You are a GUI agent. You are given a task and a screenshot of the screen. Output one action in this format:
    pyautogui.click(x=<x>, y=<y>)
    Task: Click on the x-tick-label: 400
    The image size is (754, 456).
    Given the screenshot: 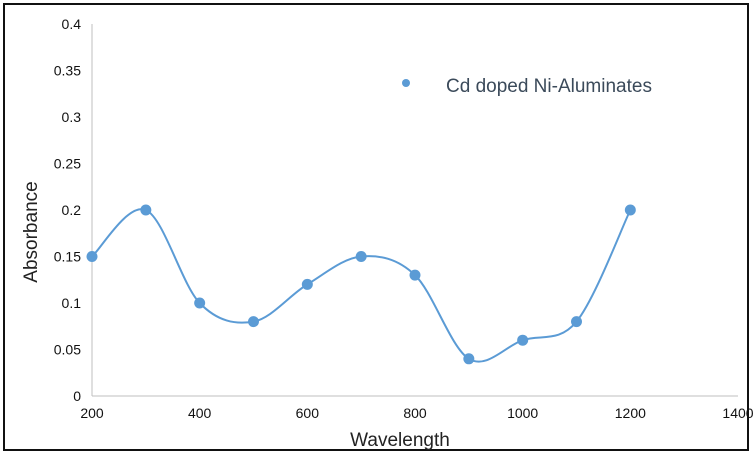 What is the action you would take?
    pyautogui.click(x=200, y=413)
    